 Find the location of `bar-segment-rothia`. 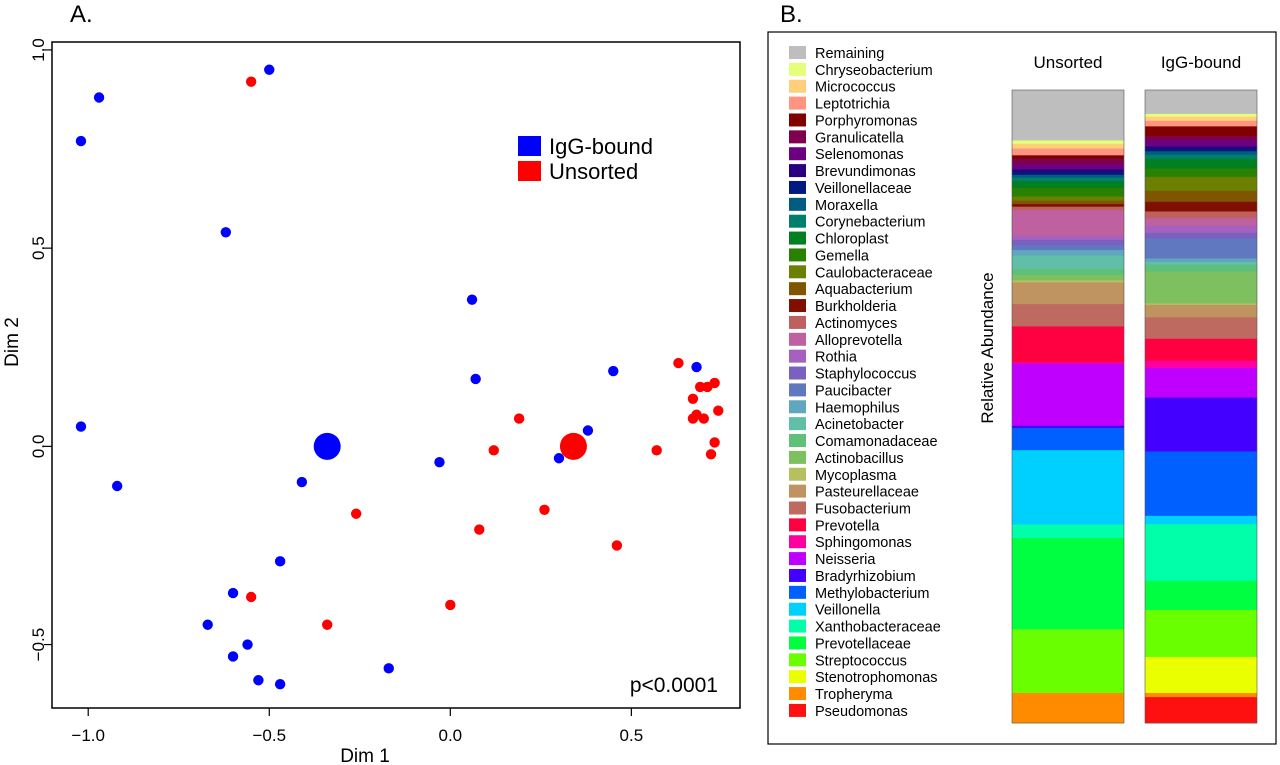

bar-segment-rothia is located at coordinates (1068, 237).